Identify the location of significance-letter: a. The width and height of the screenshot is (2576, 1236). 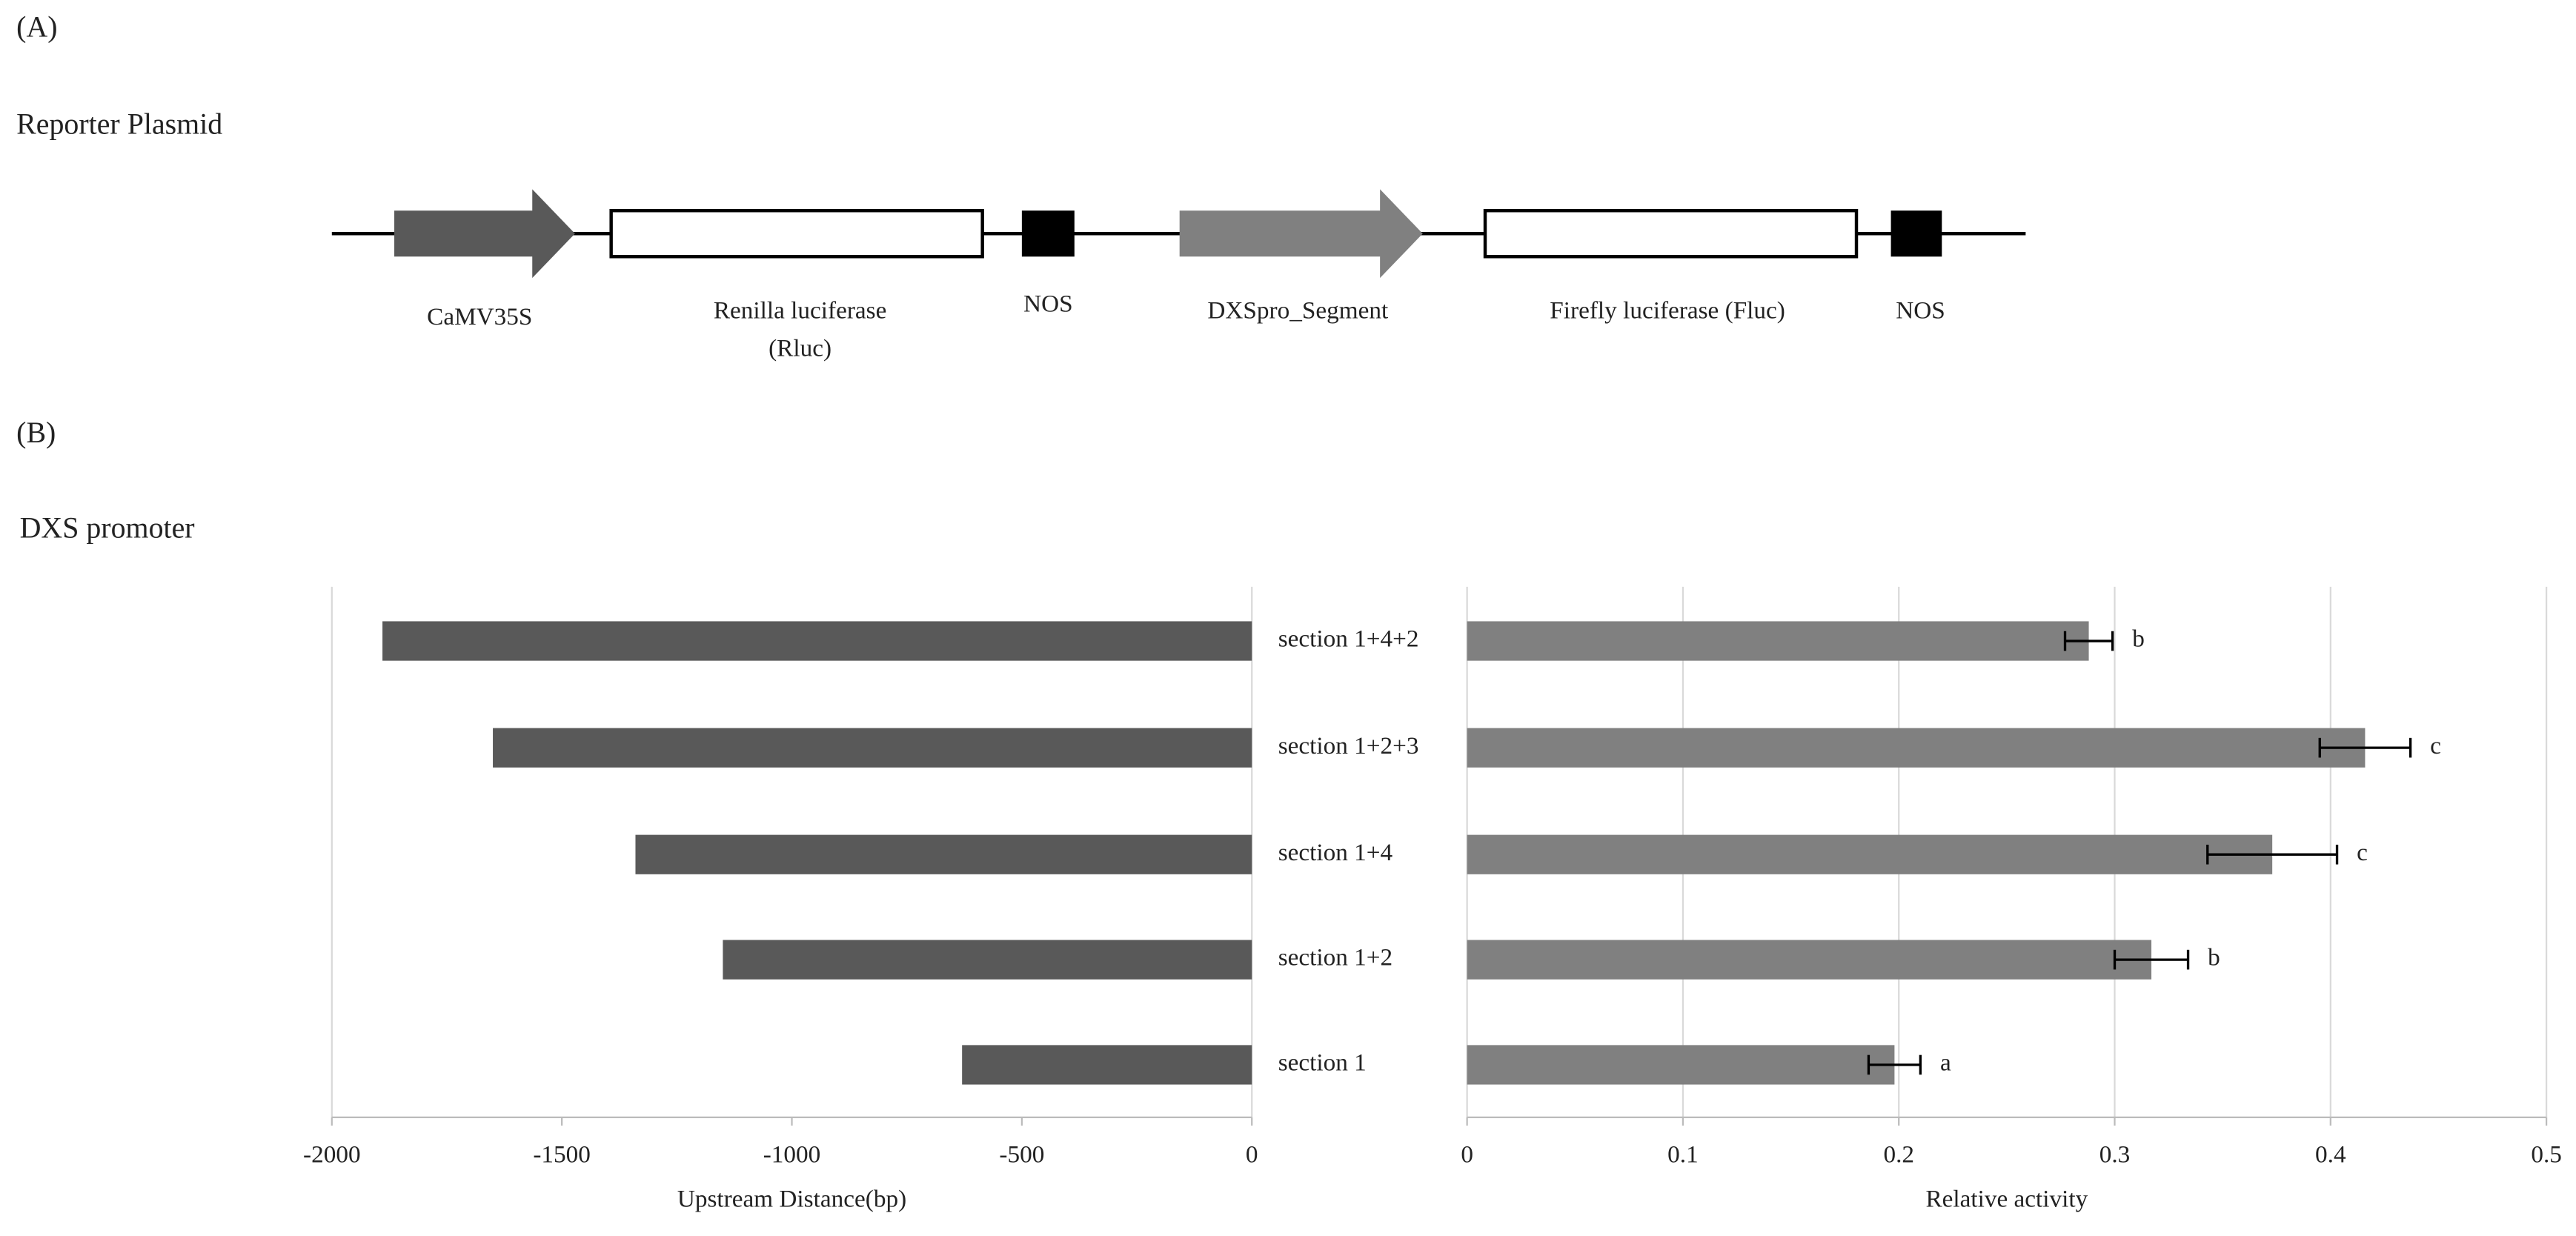
(1945, 1063).